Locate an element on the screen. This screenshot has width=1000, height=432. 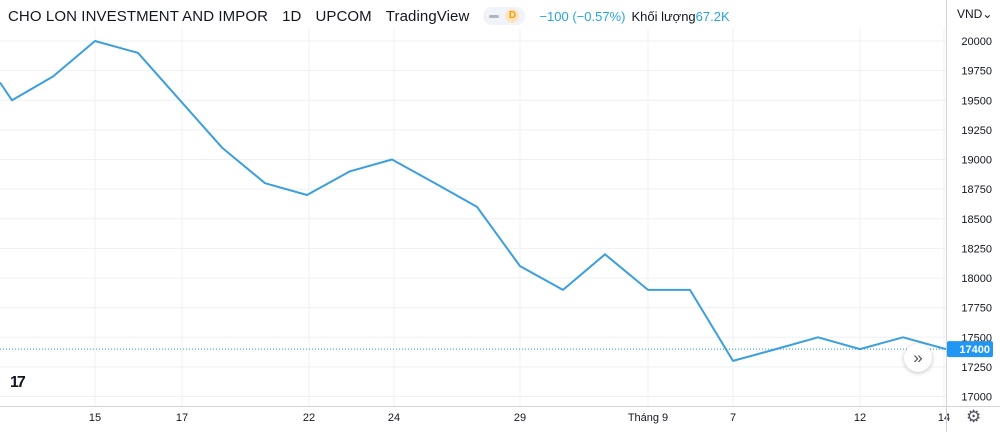
y-tick-label: 19500 is located at coordinates (976, 101).